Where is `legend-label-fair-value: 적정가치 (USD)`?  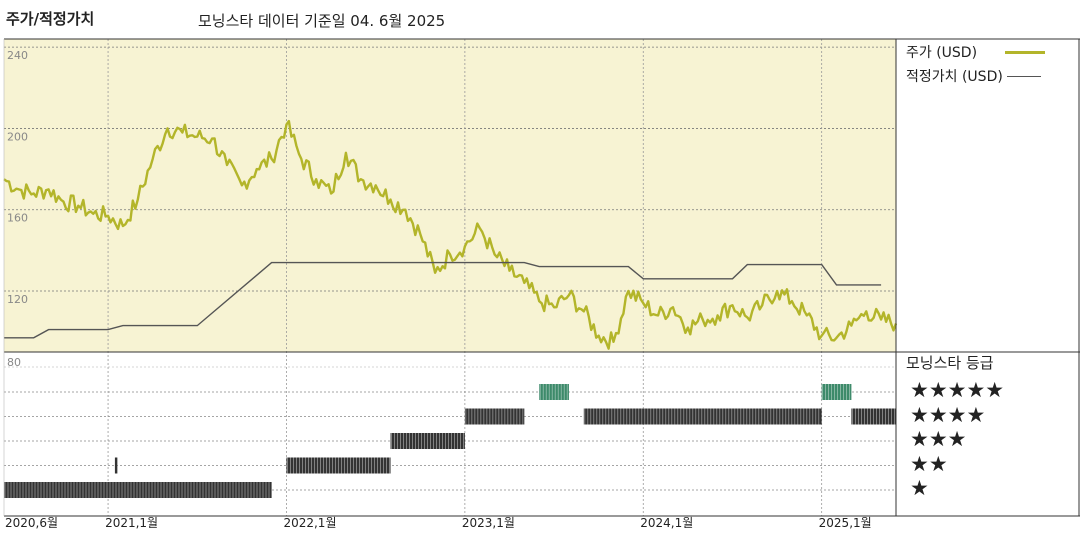 legend-label-fair-value: 적정가치 (USD) is located at coordinates (954, 77).